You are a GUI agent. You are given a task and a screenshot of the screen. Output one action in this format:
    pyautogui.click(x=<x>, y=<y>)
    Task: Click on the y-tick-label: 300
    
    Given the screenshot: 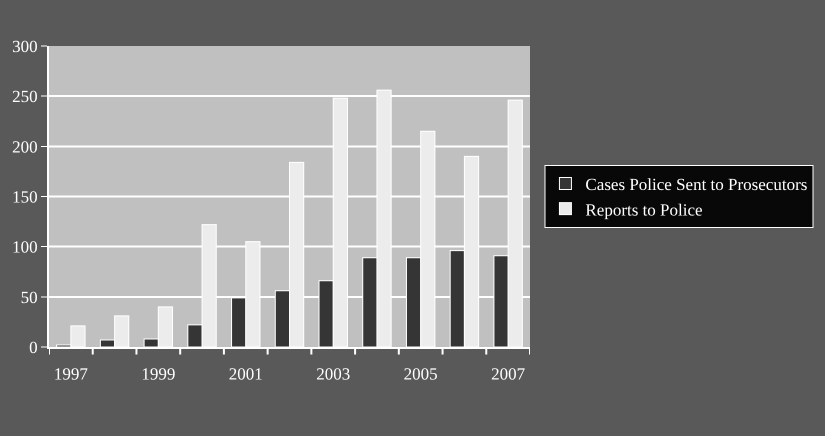 What is the action you would take?
    pyautogui.click(x=25, y=46)
    